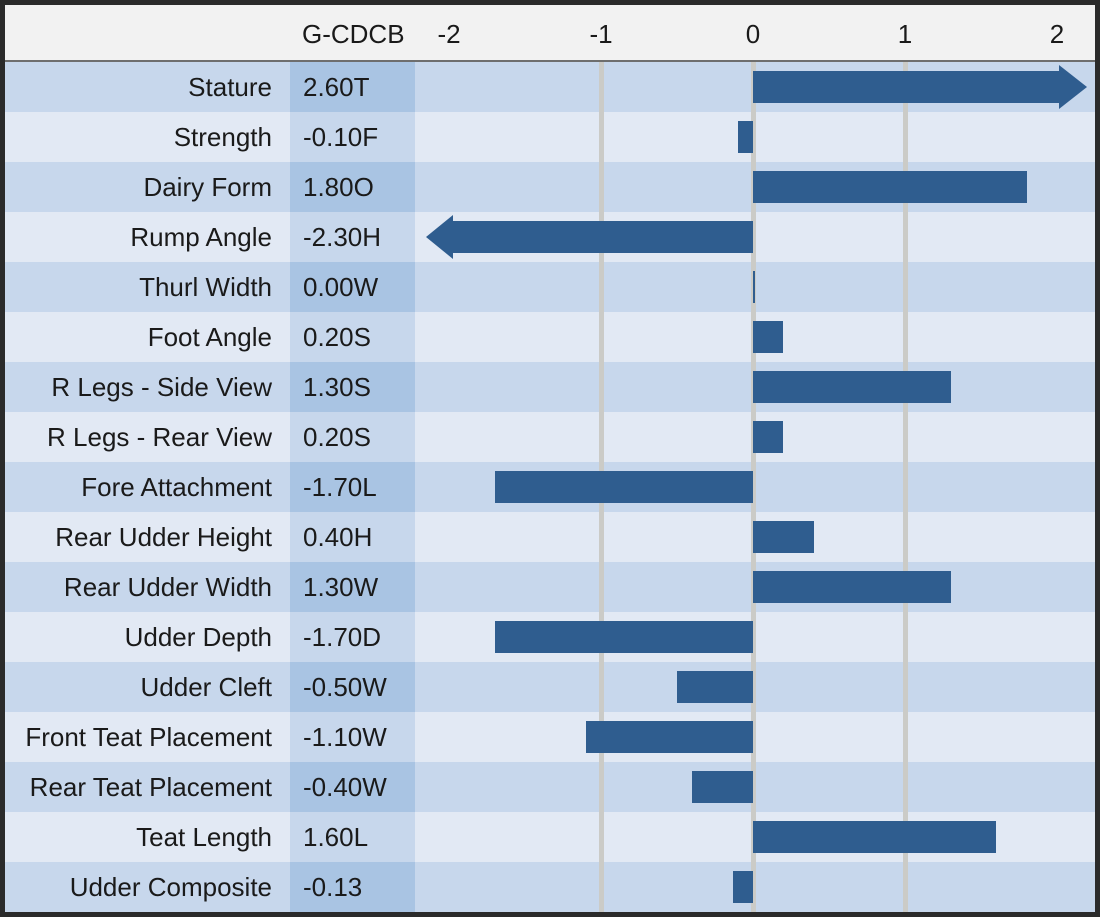  I want to click on trait-value: 0.00W, so click(352, 287).